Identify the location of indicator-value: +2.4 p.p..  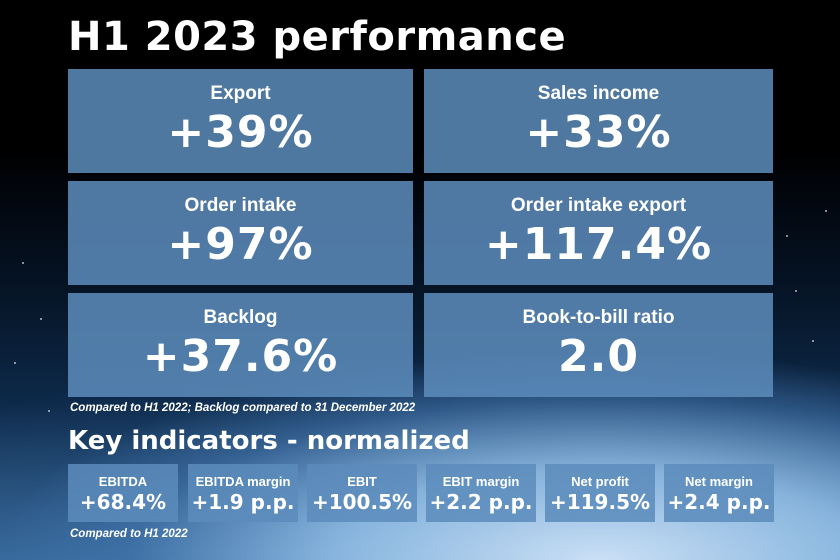
(719, 502).